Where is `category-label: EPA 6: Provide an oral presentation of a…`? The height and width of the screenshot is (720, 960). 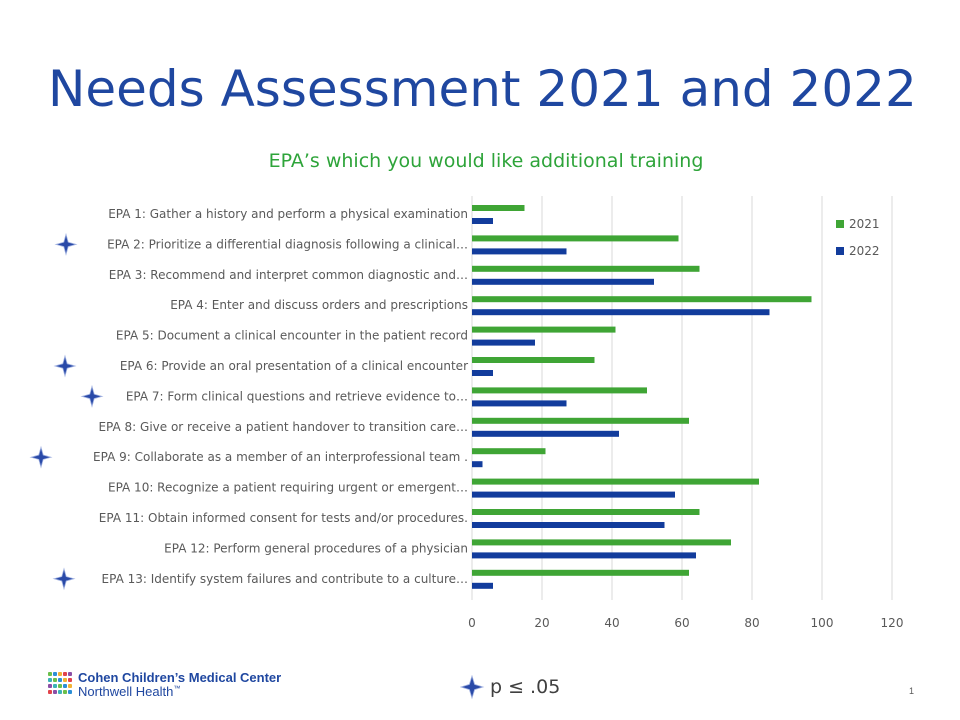 category-label: EPA 6: Provide an oral presentation of a… is located at coordinates (294, 366).